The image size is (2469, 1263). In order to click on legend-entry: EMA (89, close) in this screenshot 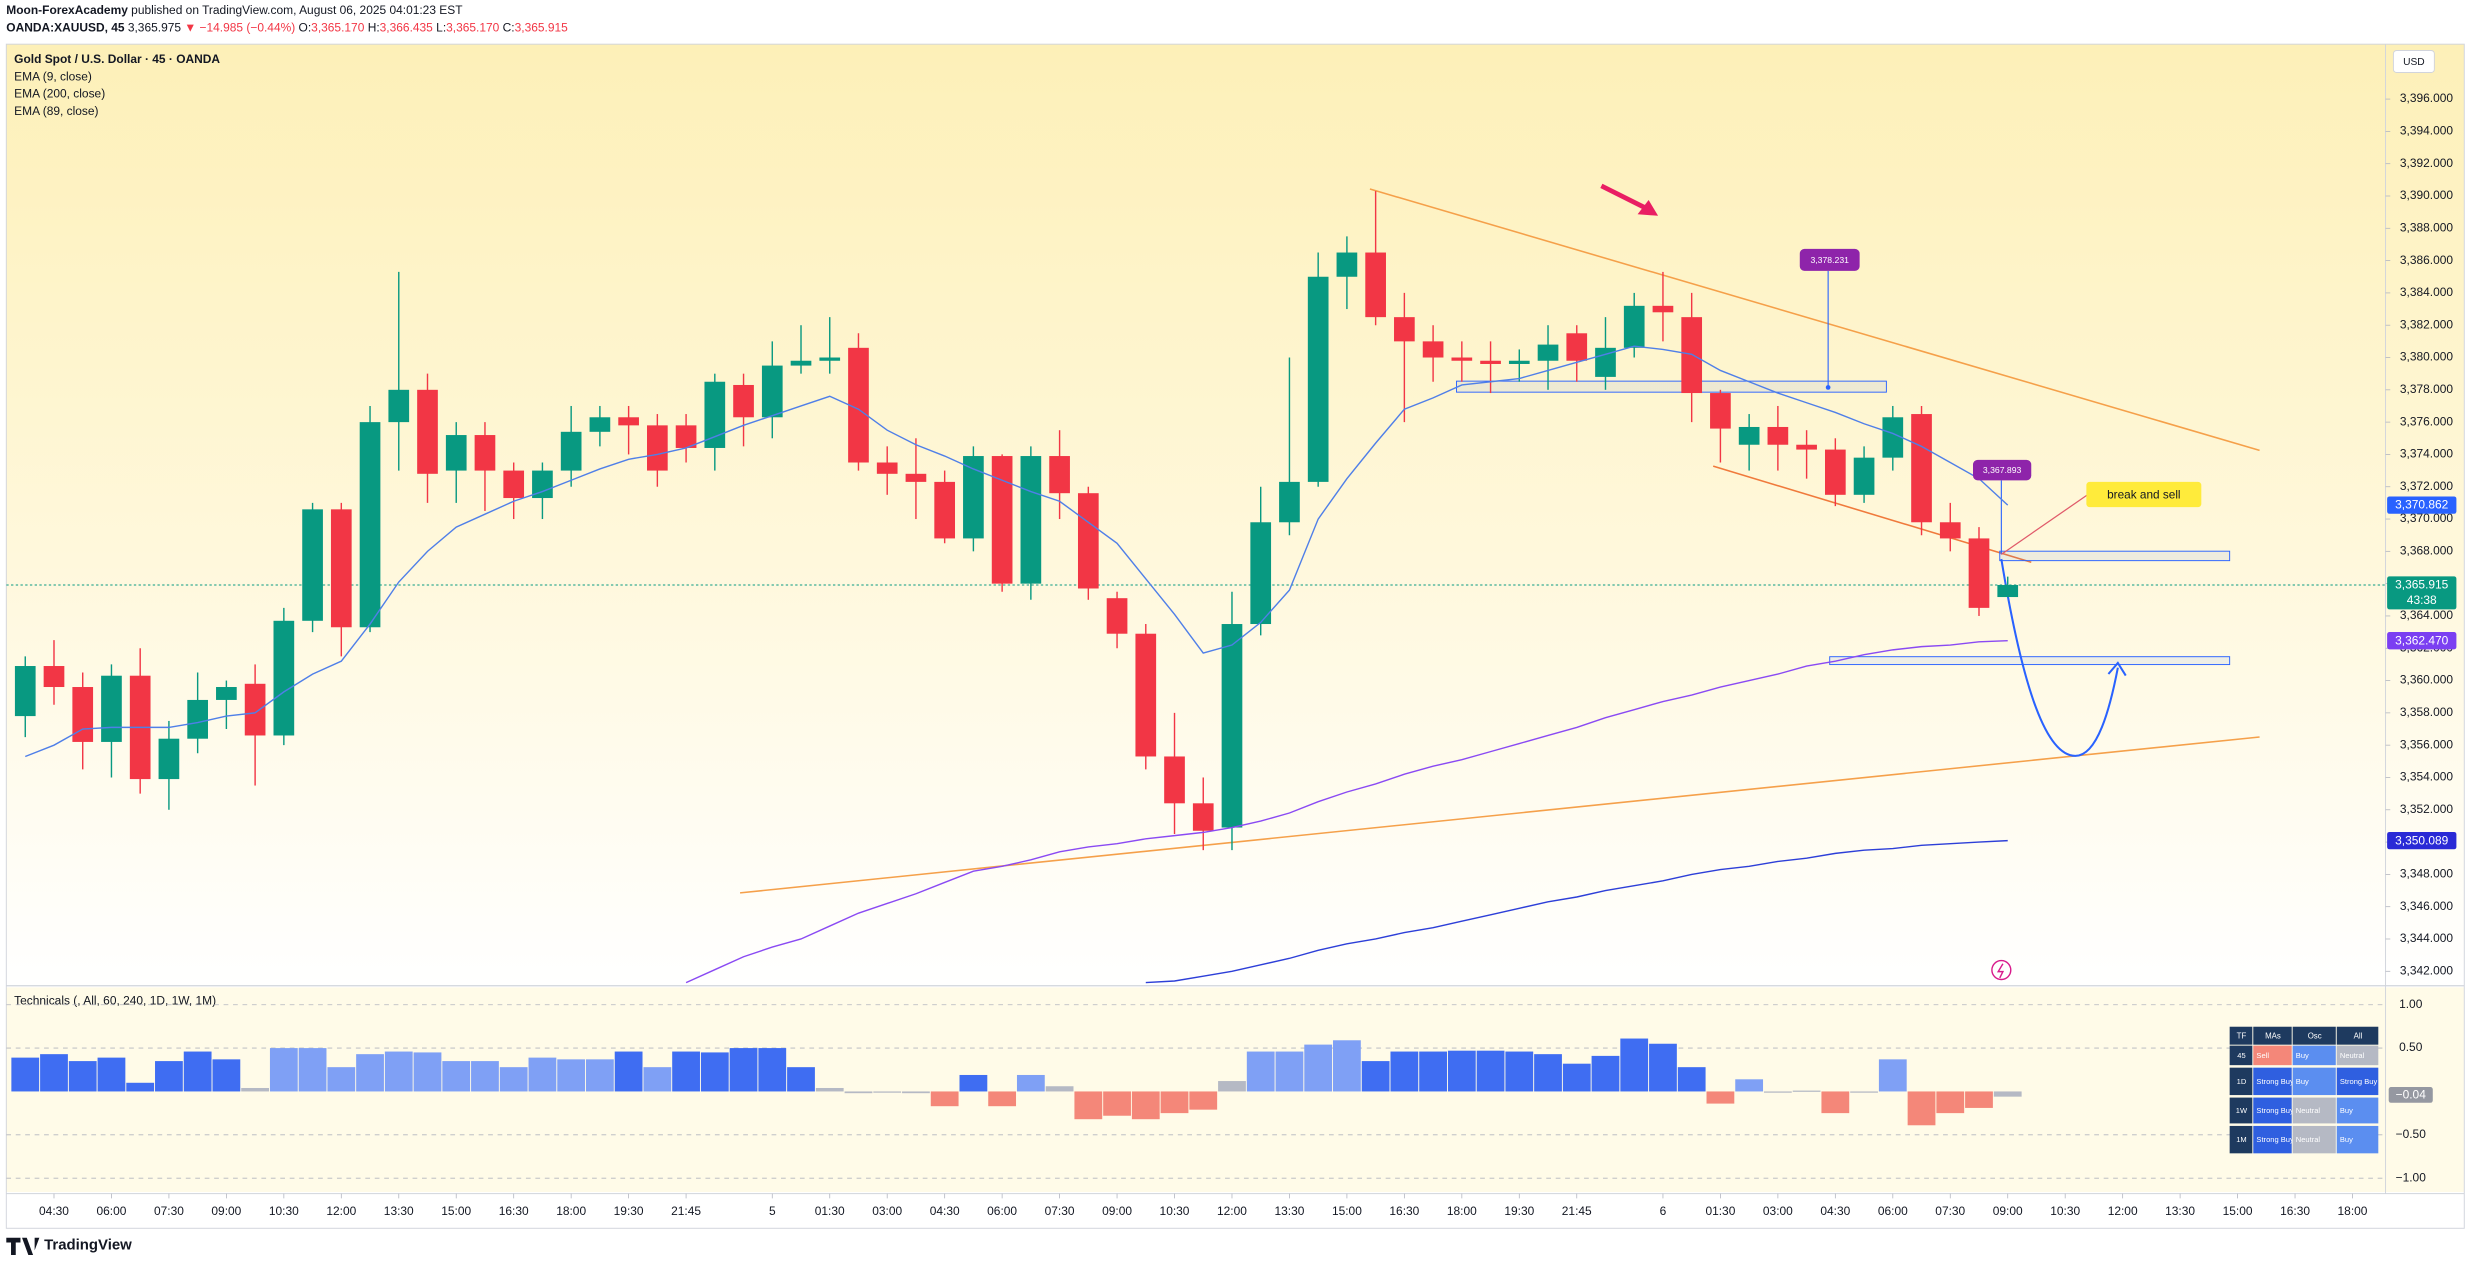, I will do `click(56, 111)`.